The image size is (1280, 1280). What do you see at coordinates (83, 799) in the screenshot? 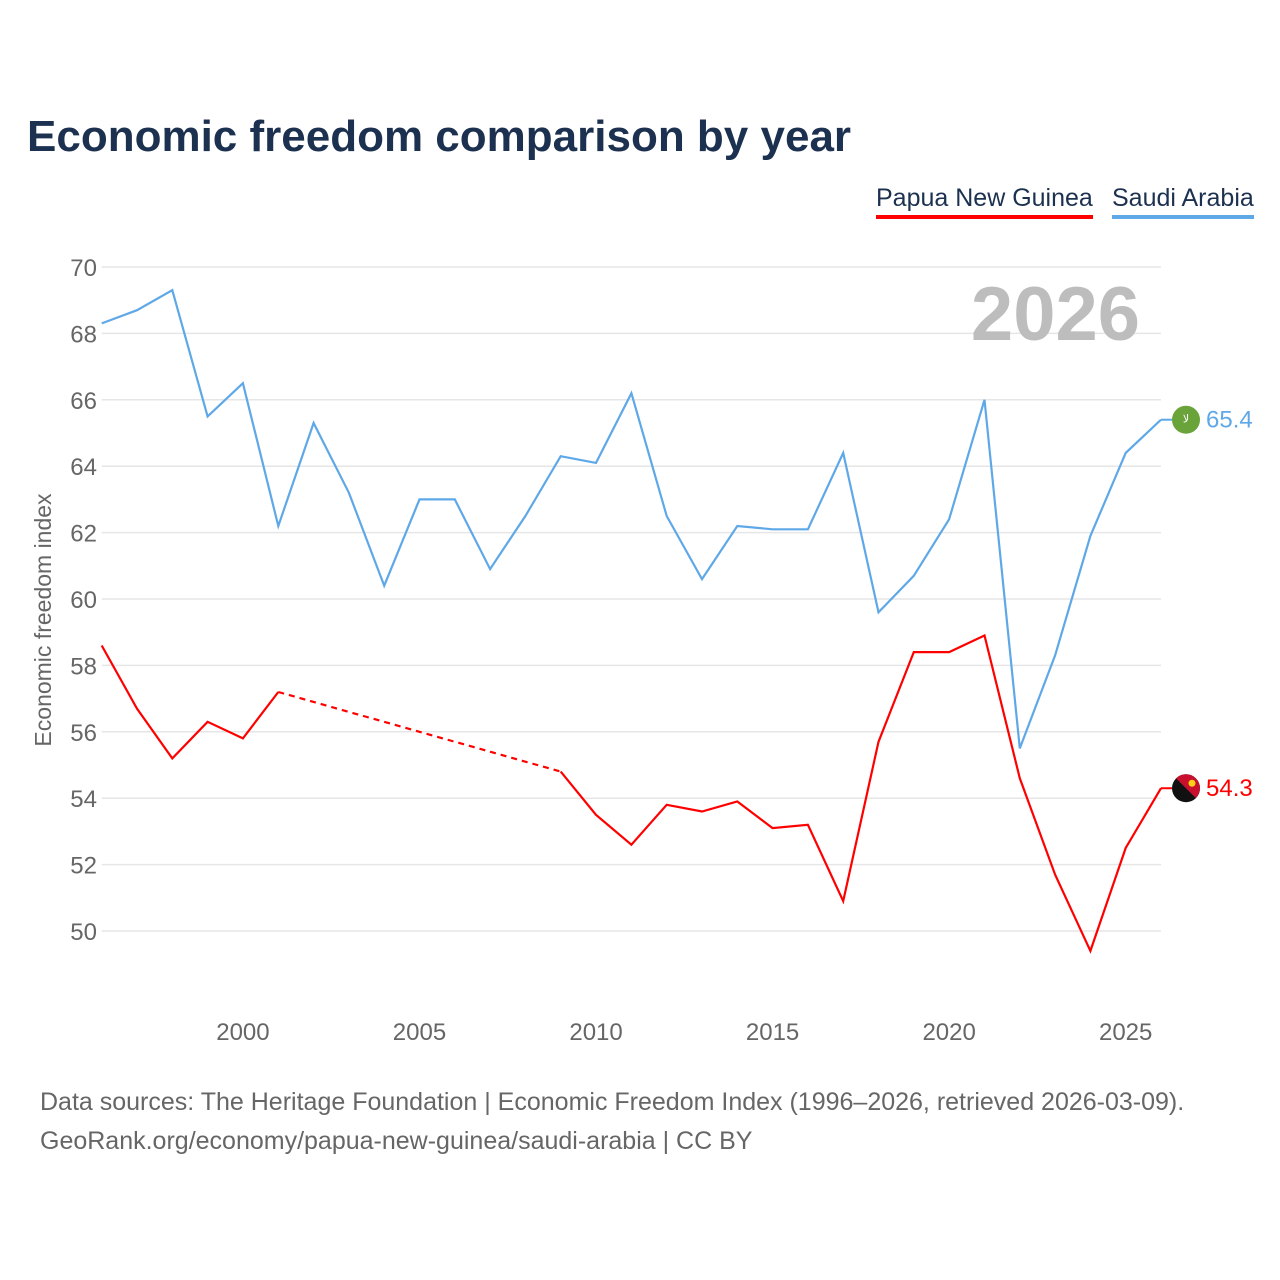
I see `y-tick-label: 54` at bounding box center [83, 799].